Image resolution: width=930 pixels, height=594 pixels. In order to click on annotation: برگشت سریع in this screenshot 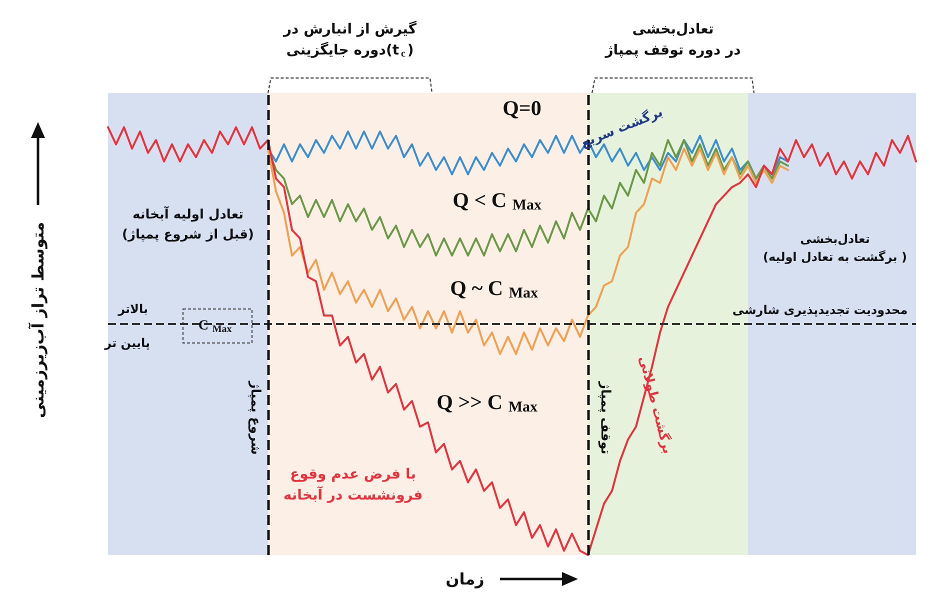, I will do `click(622, 128)`.